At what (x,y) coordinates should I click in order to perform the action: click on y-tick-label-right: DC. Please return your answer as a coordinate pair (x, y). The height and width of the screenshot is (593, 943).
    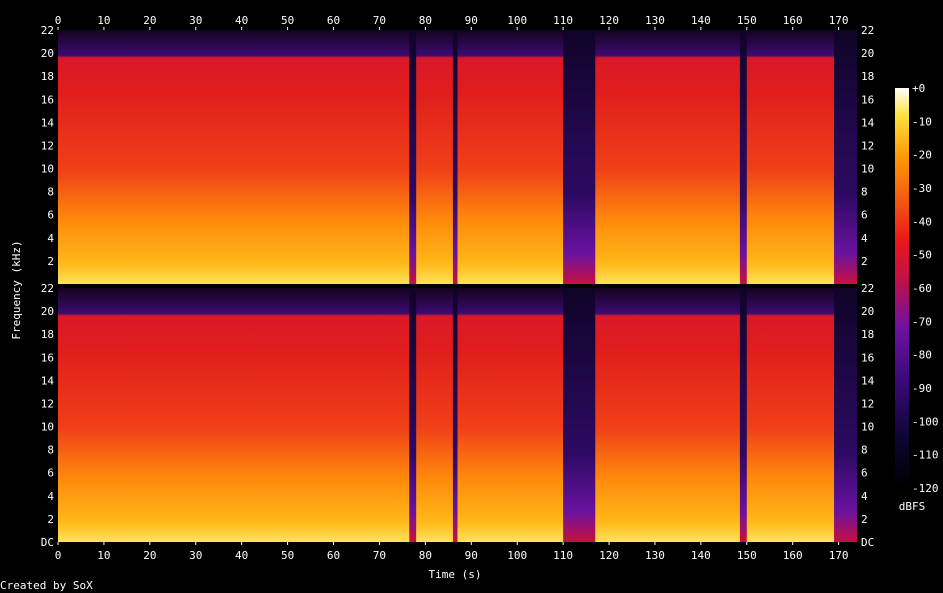
    Looking at the image, I should click on (867, 542).